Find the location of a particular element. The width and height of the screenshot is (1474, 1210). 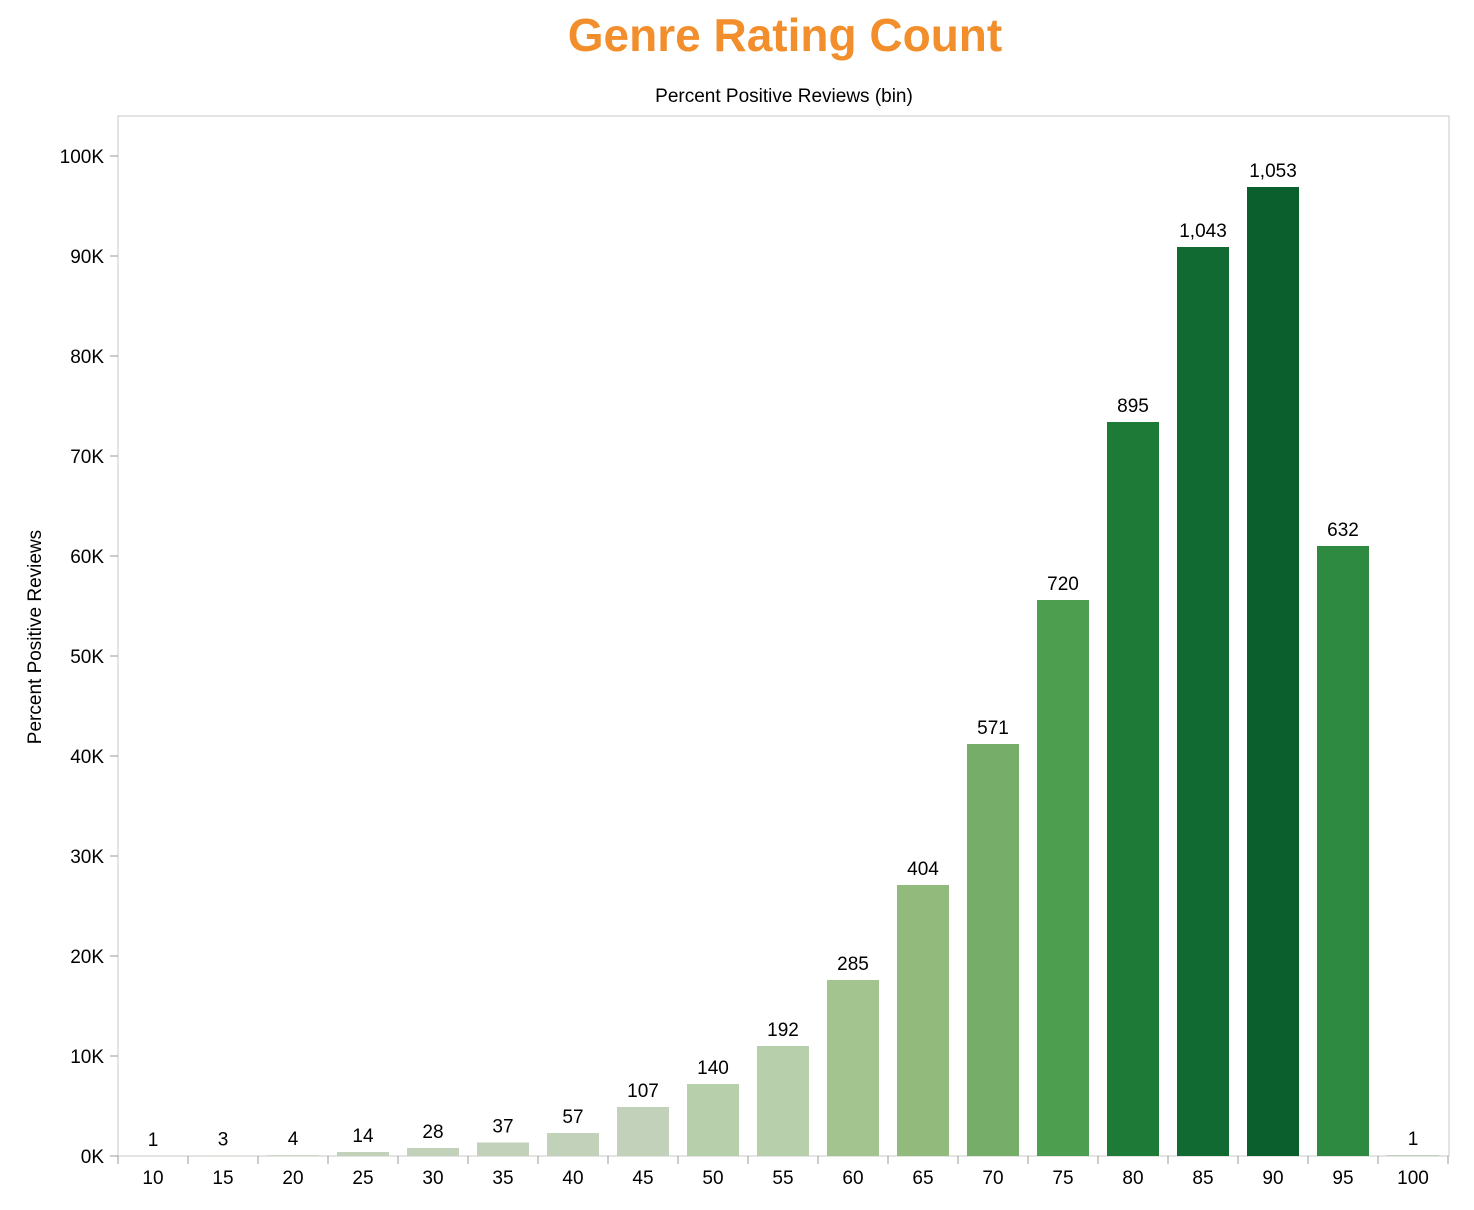

y-tick-label: 30K is located at coordinates (87, 857).